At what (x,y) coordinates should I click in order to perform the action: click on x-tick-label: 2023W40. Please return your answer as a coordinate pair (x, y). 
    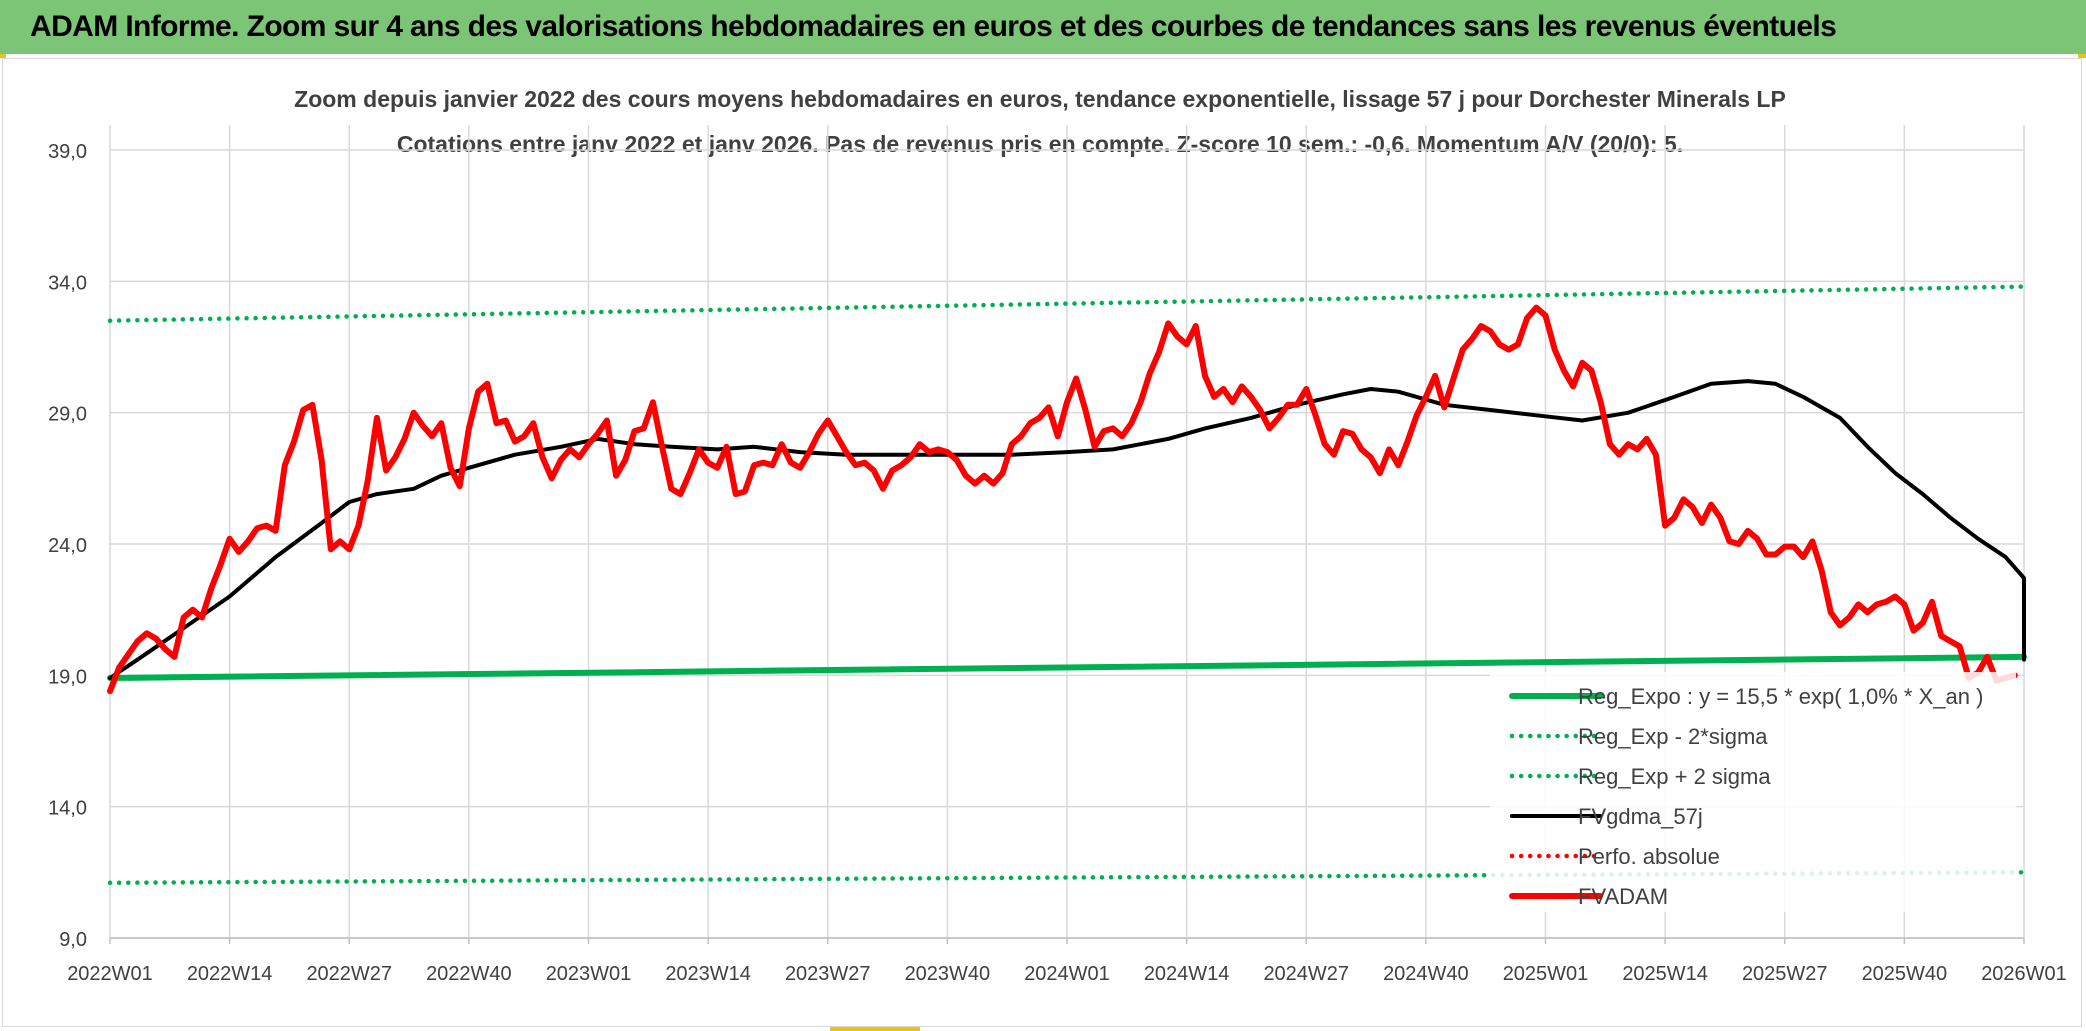
    Looking at the image, I should click on (948, 974).